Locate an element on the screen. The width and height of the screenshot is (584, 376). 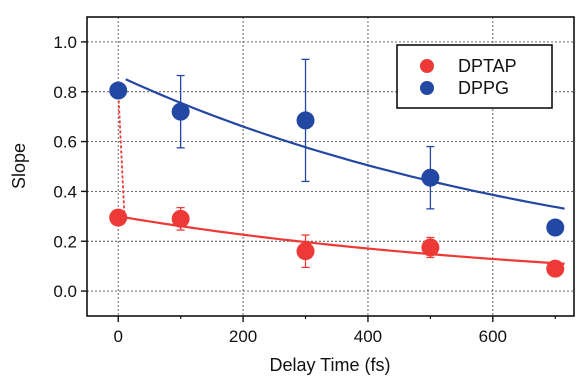
legend-box is located at coordinates (474, 76).